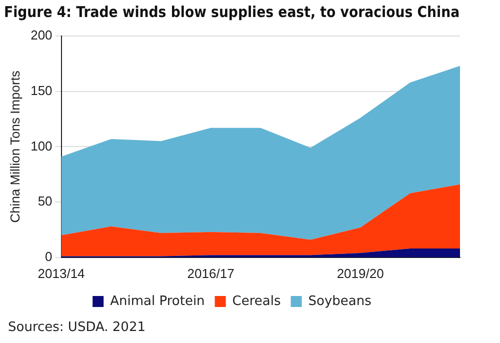  Describe the element at coordinates (157, 301) in the screenshot. I see `legend-label: Animal Protein` at that location.